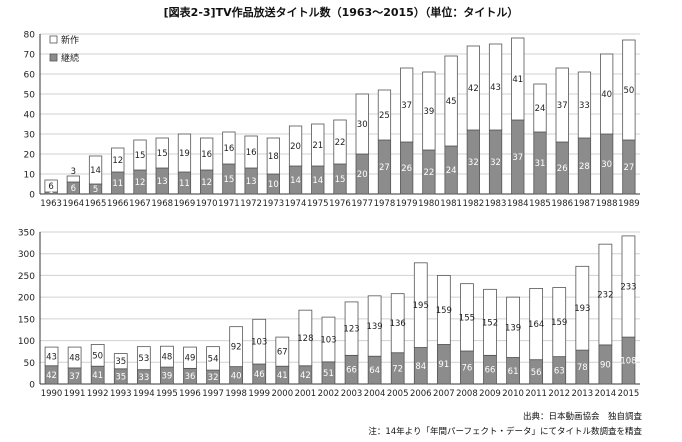 The width and height of the screenshot is (682, 442). What do you see at coordinates (318, 204) in the screenshot?
I see `x-tick-label: 1975` at bounding box center [318, 204].